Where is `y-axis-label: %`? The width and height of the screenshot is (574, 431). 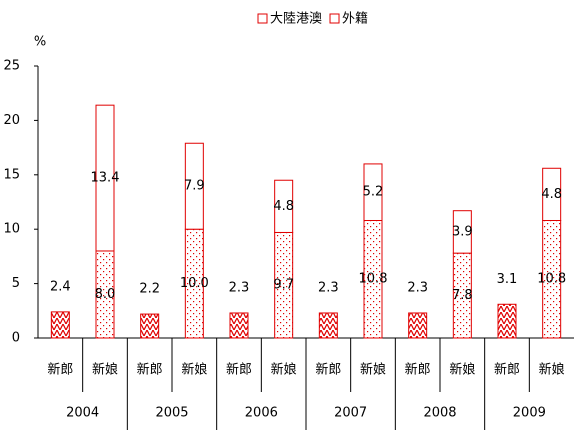 y-axis-label: % is located at coordinates (40, 42).